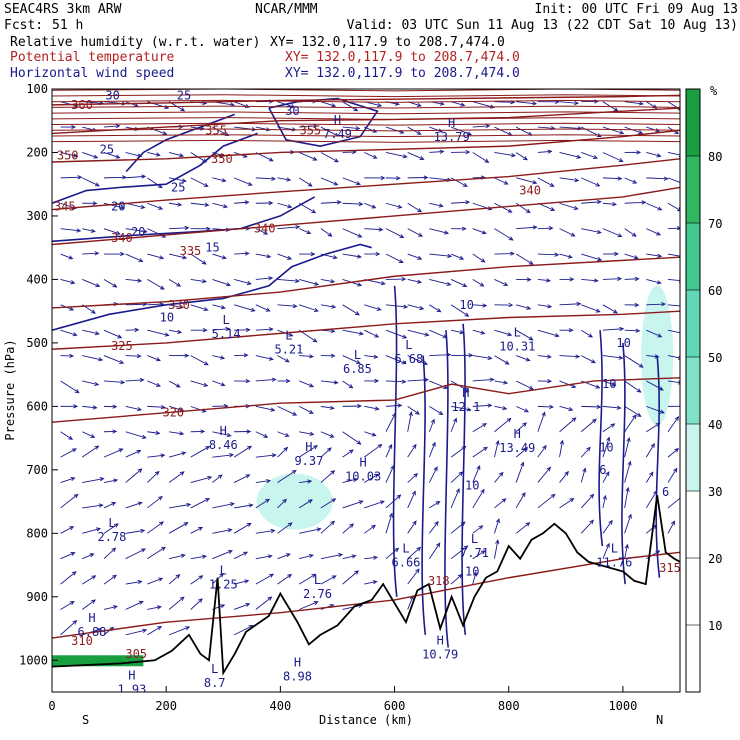 Image resolution: width=740 pixels, height=740 pixels. Describe the element at coordinates (440, 640) in the screenshot. I see `extremum-type: H` at that location.